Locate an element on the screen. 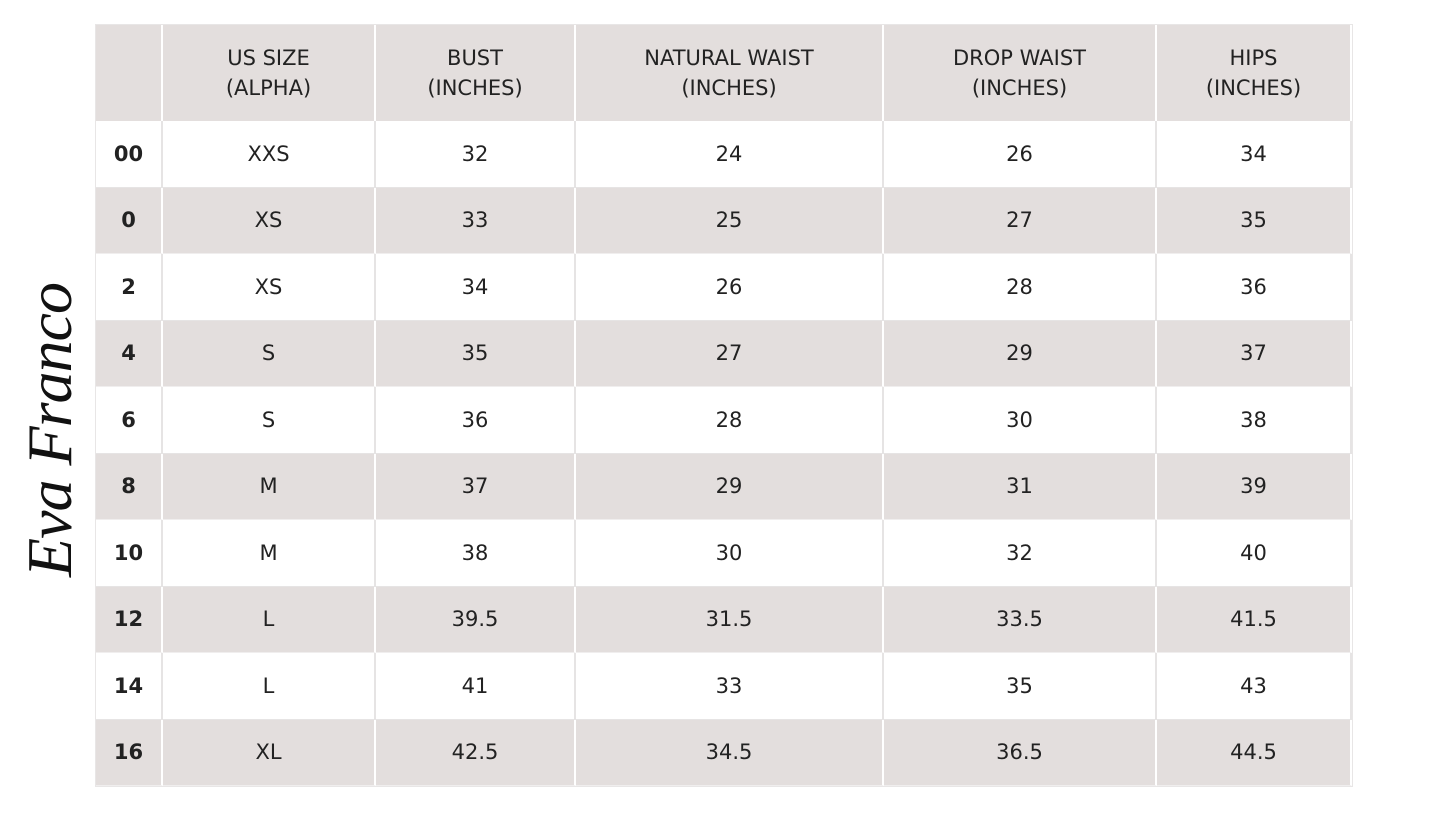  row-size: 12 is located at coordinates (129, 619).